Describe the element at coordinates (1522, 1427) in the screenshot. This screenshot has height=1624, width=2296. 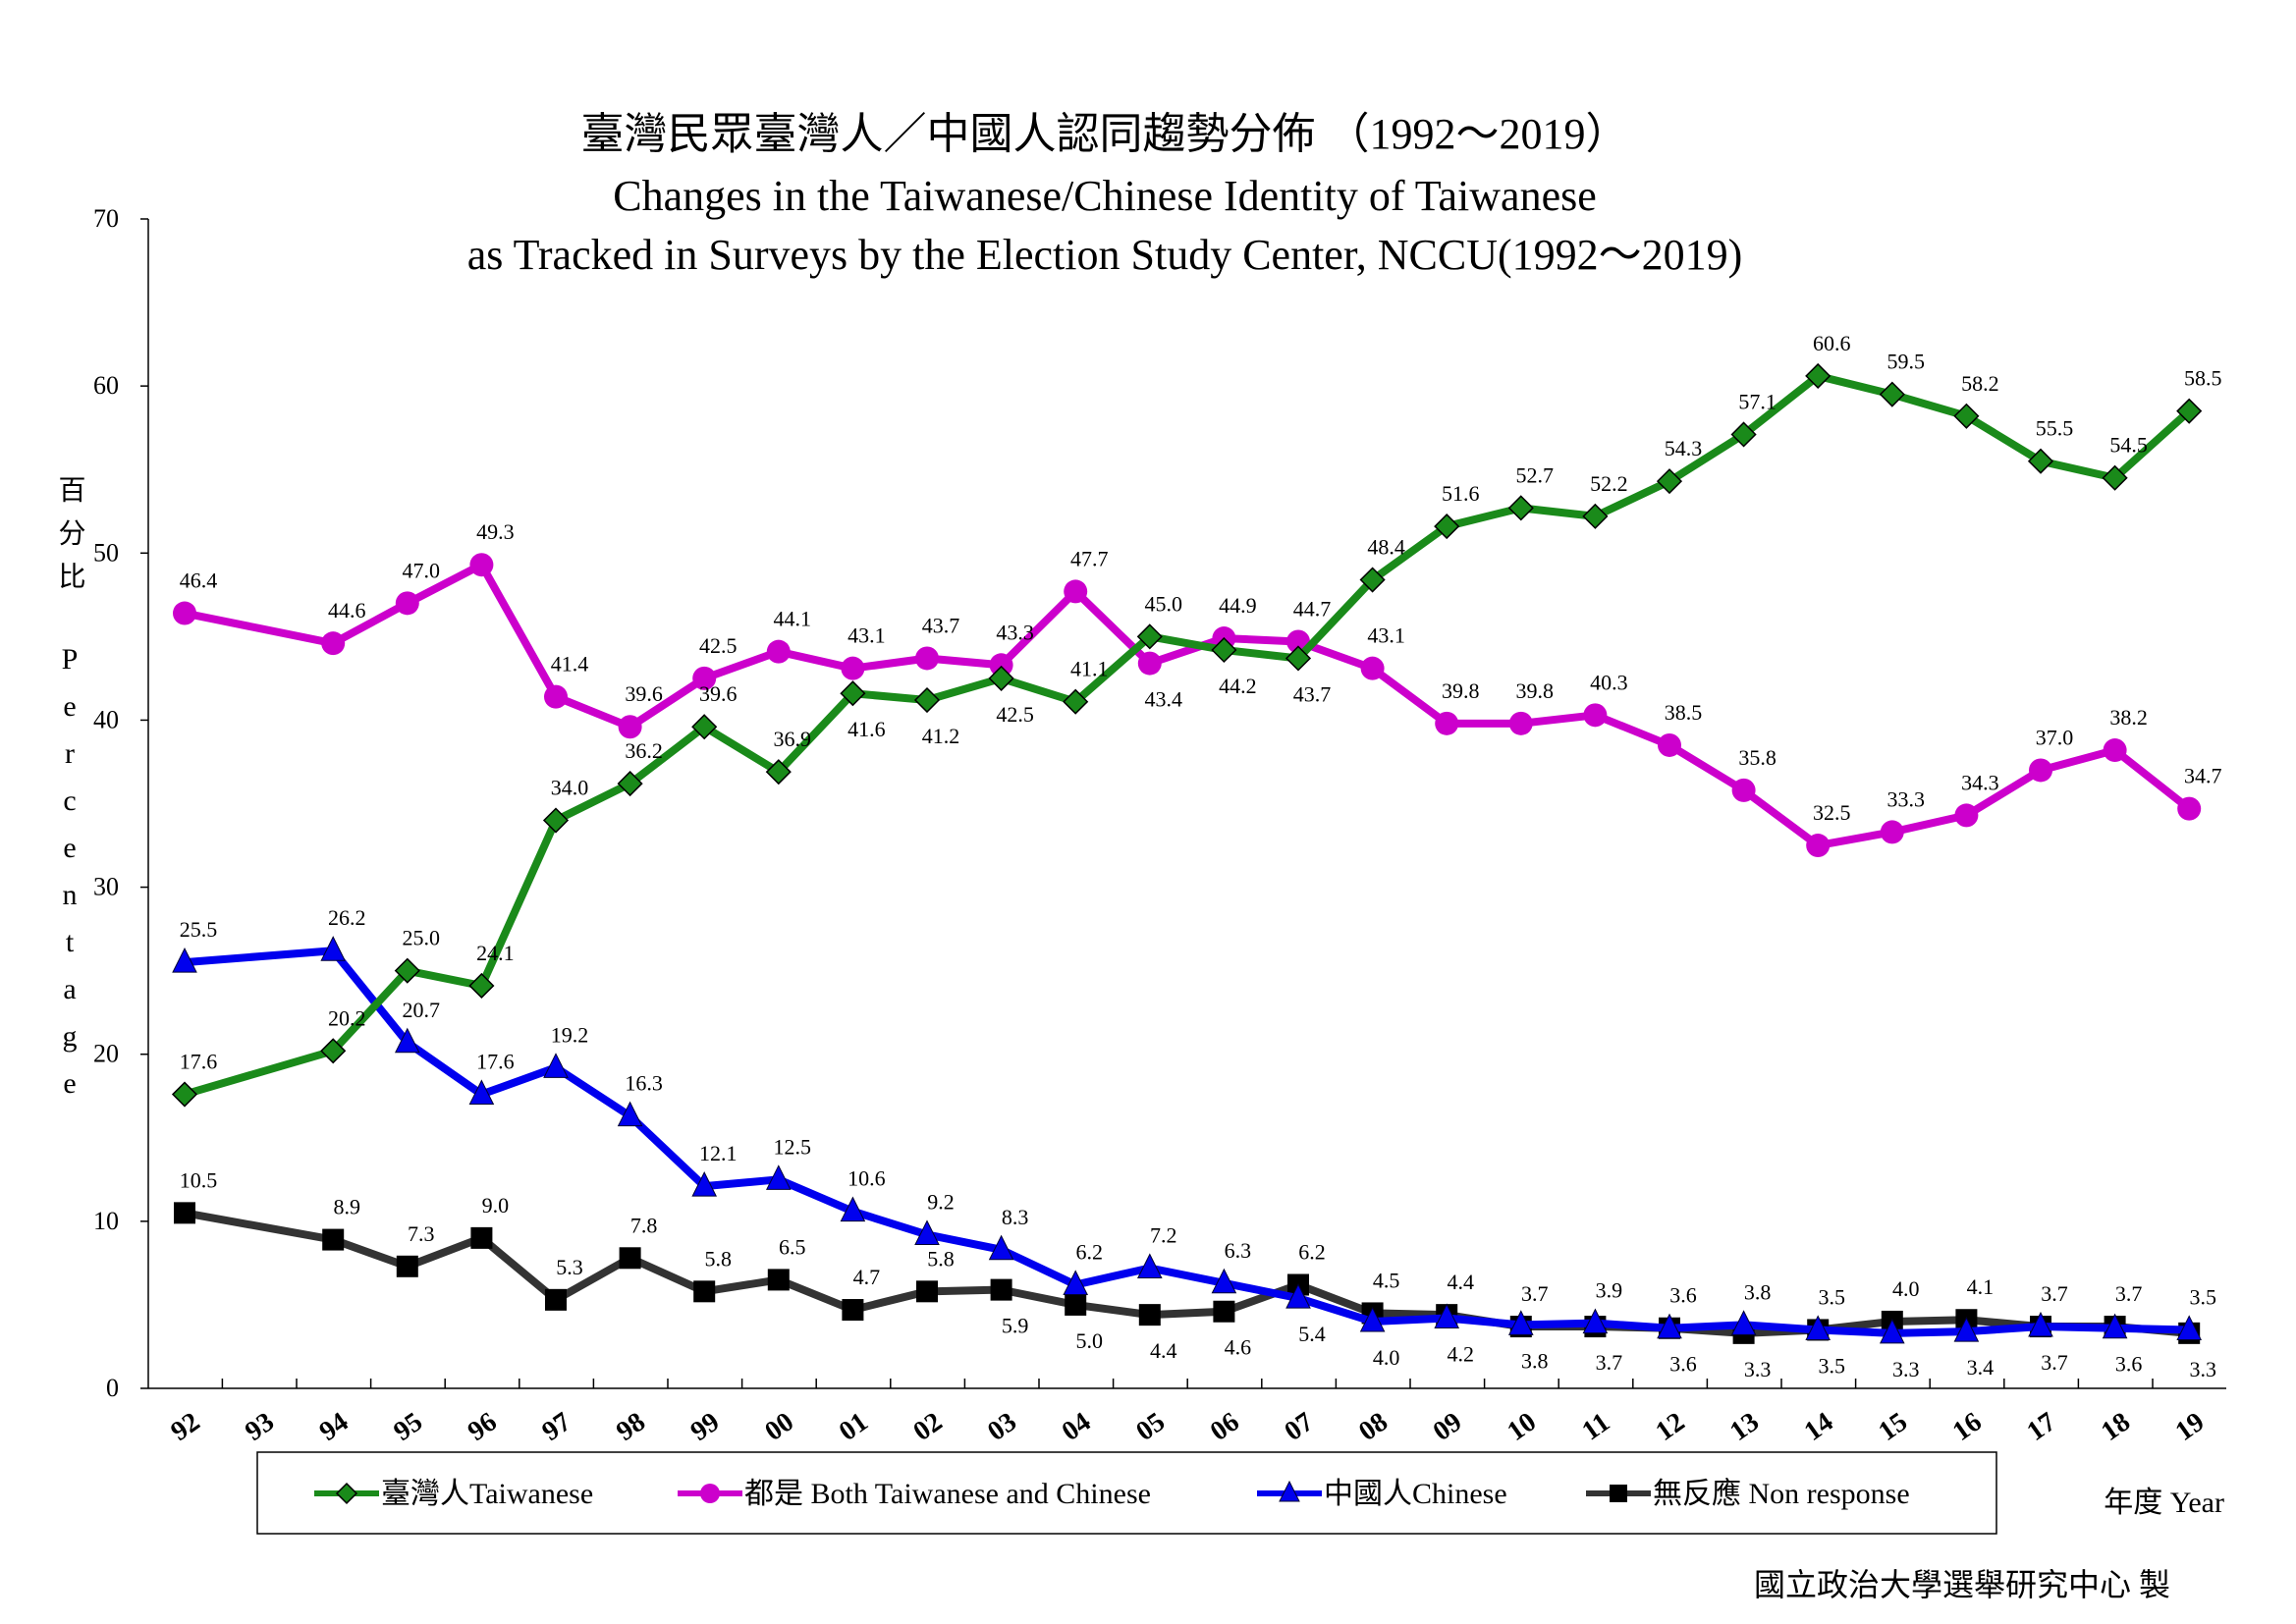
I see `x-tick-label: 10` at that location.